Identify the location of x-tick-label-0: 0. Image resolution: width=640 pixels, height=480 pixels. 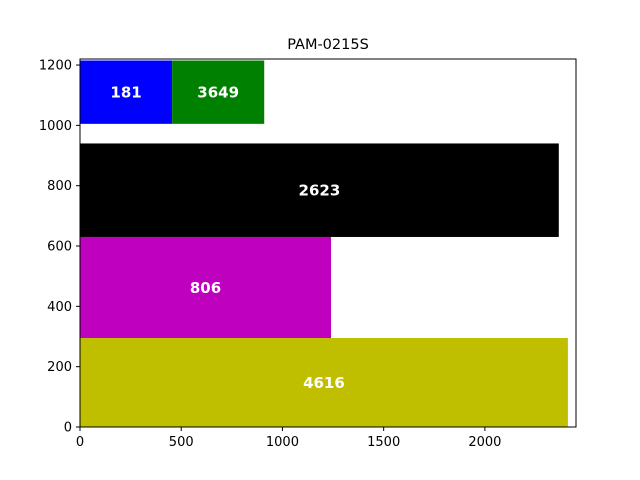
(80, 442).